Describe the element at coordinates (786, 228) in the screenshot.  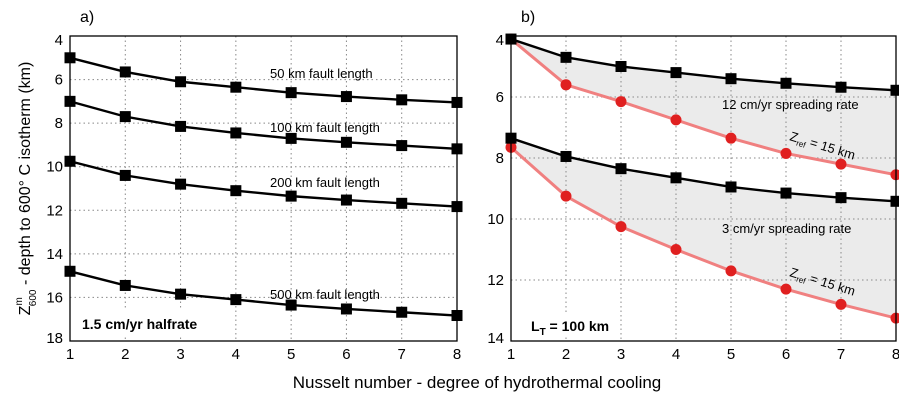
I see `group-label-3cm: 3 cm/yr spreading rate` at that location.